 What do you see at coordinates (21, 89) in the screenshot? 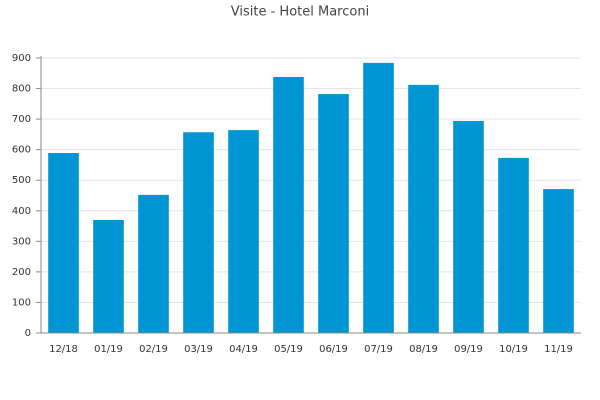
I see `y-tick-label: 800` at bounding box center [21, 89].